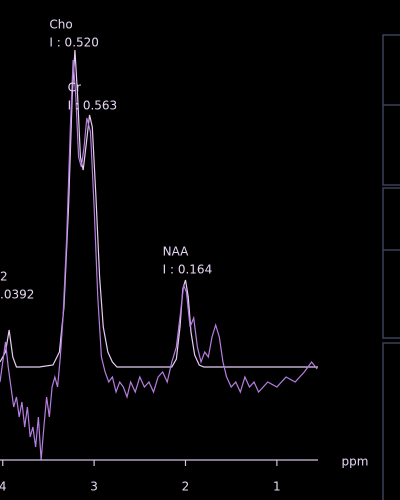  Describe the element at coordinates (74, 43) in the screenshot. I see `peak-label: I : 0.520` at that location.